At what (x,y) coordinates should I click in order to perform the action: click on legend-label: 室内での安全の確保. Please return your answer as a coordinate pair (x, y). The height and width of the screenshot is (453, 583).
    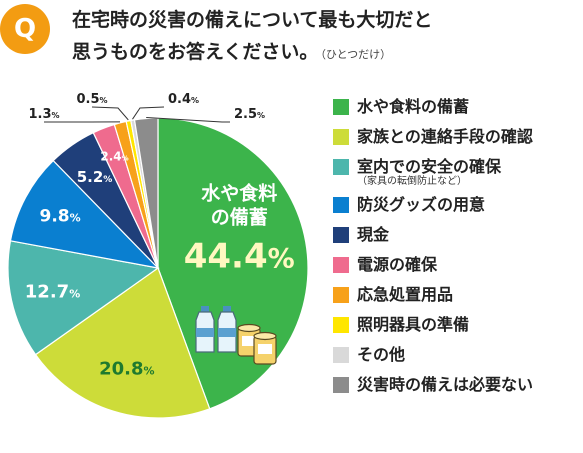
    Looking at the image, I should click on (429, 166).